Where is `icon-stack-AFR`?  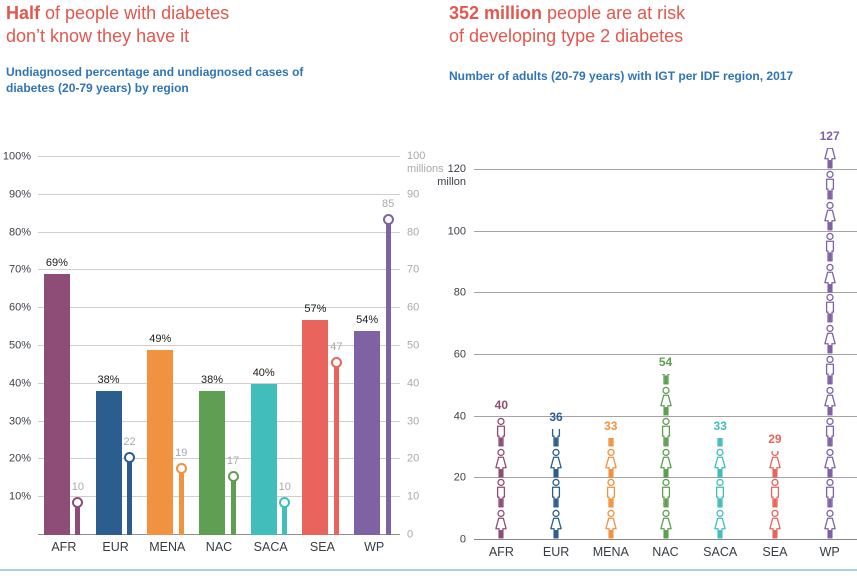
icon-stack-AFR is located at coordinates (501, 478).